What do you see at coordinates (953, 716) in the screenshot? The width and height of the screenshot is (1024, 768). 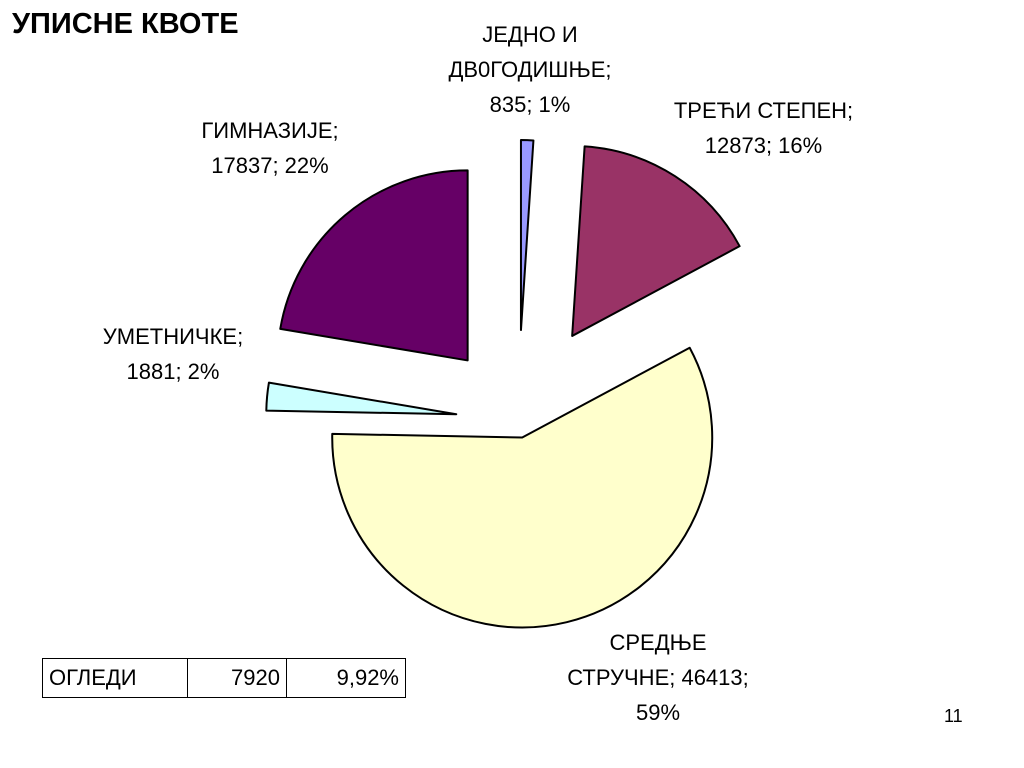 I see `page-number: 11` at bounding box center [953, 716].